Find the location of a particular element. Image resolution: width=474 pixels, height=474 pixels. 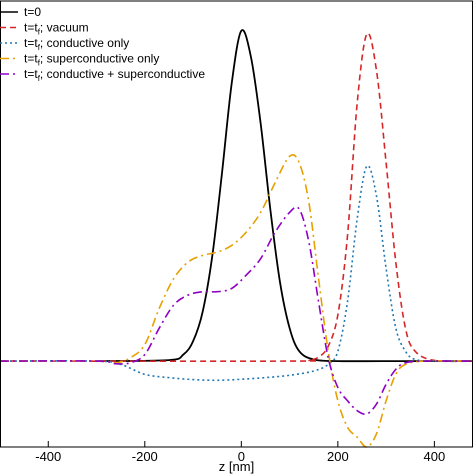

x-tick-label: 0 is located at coordinates (241, 456).